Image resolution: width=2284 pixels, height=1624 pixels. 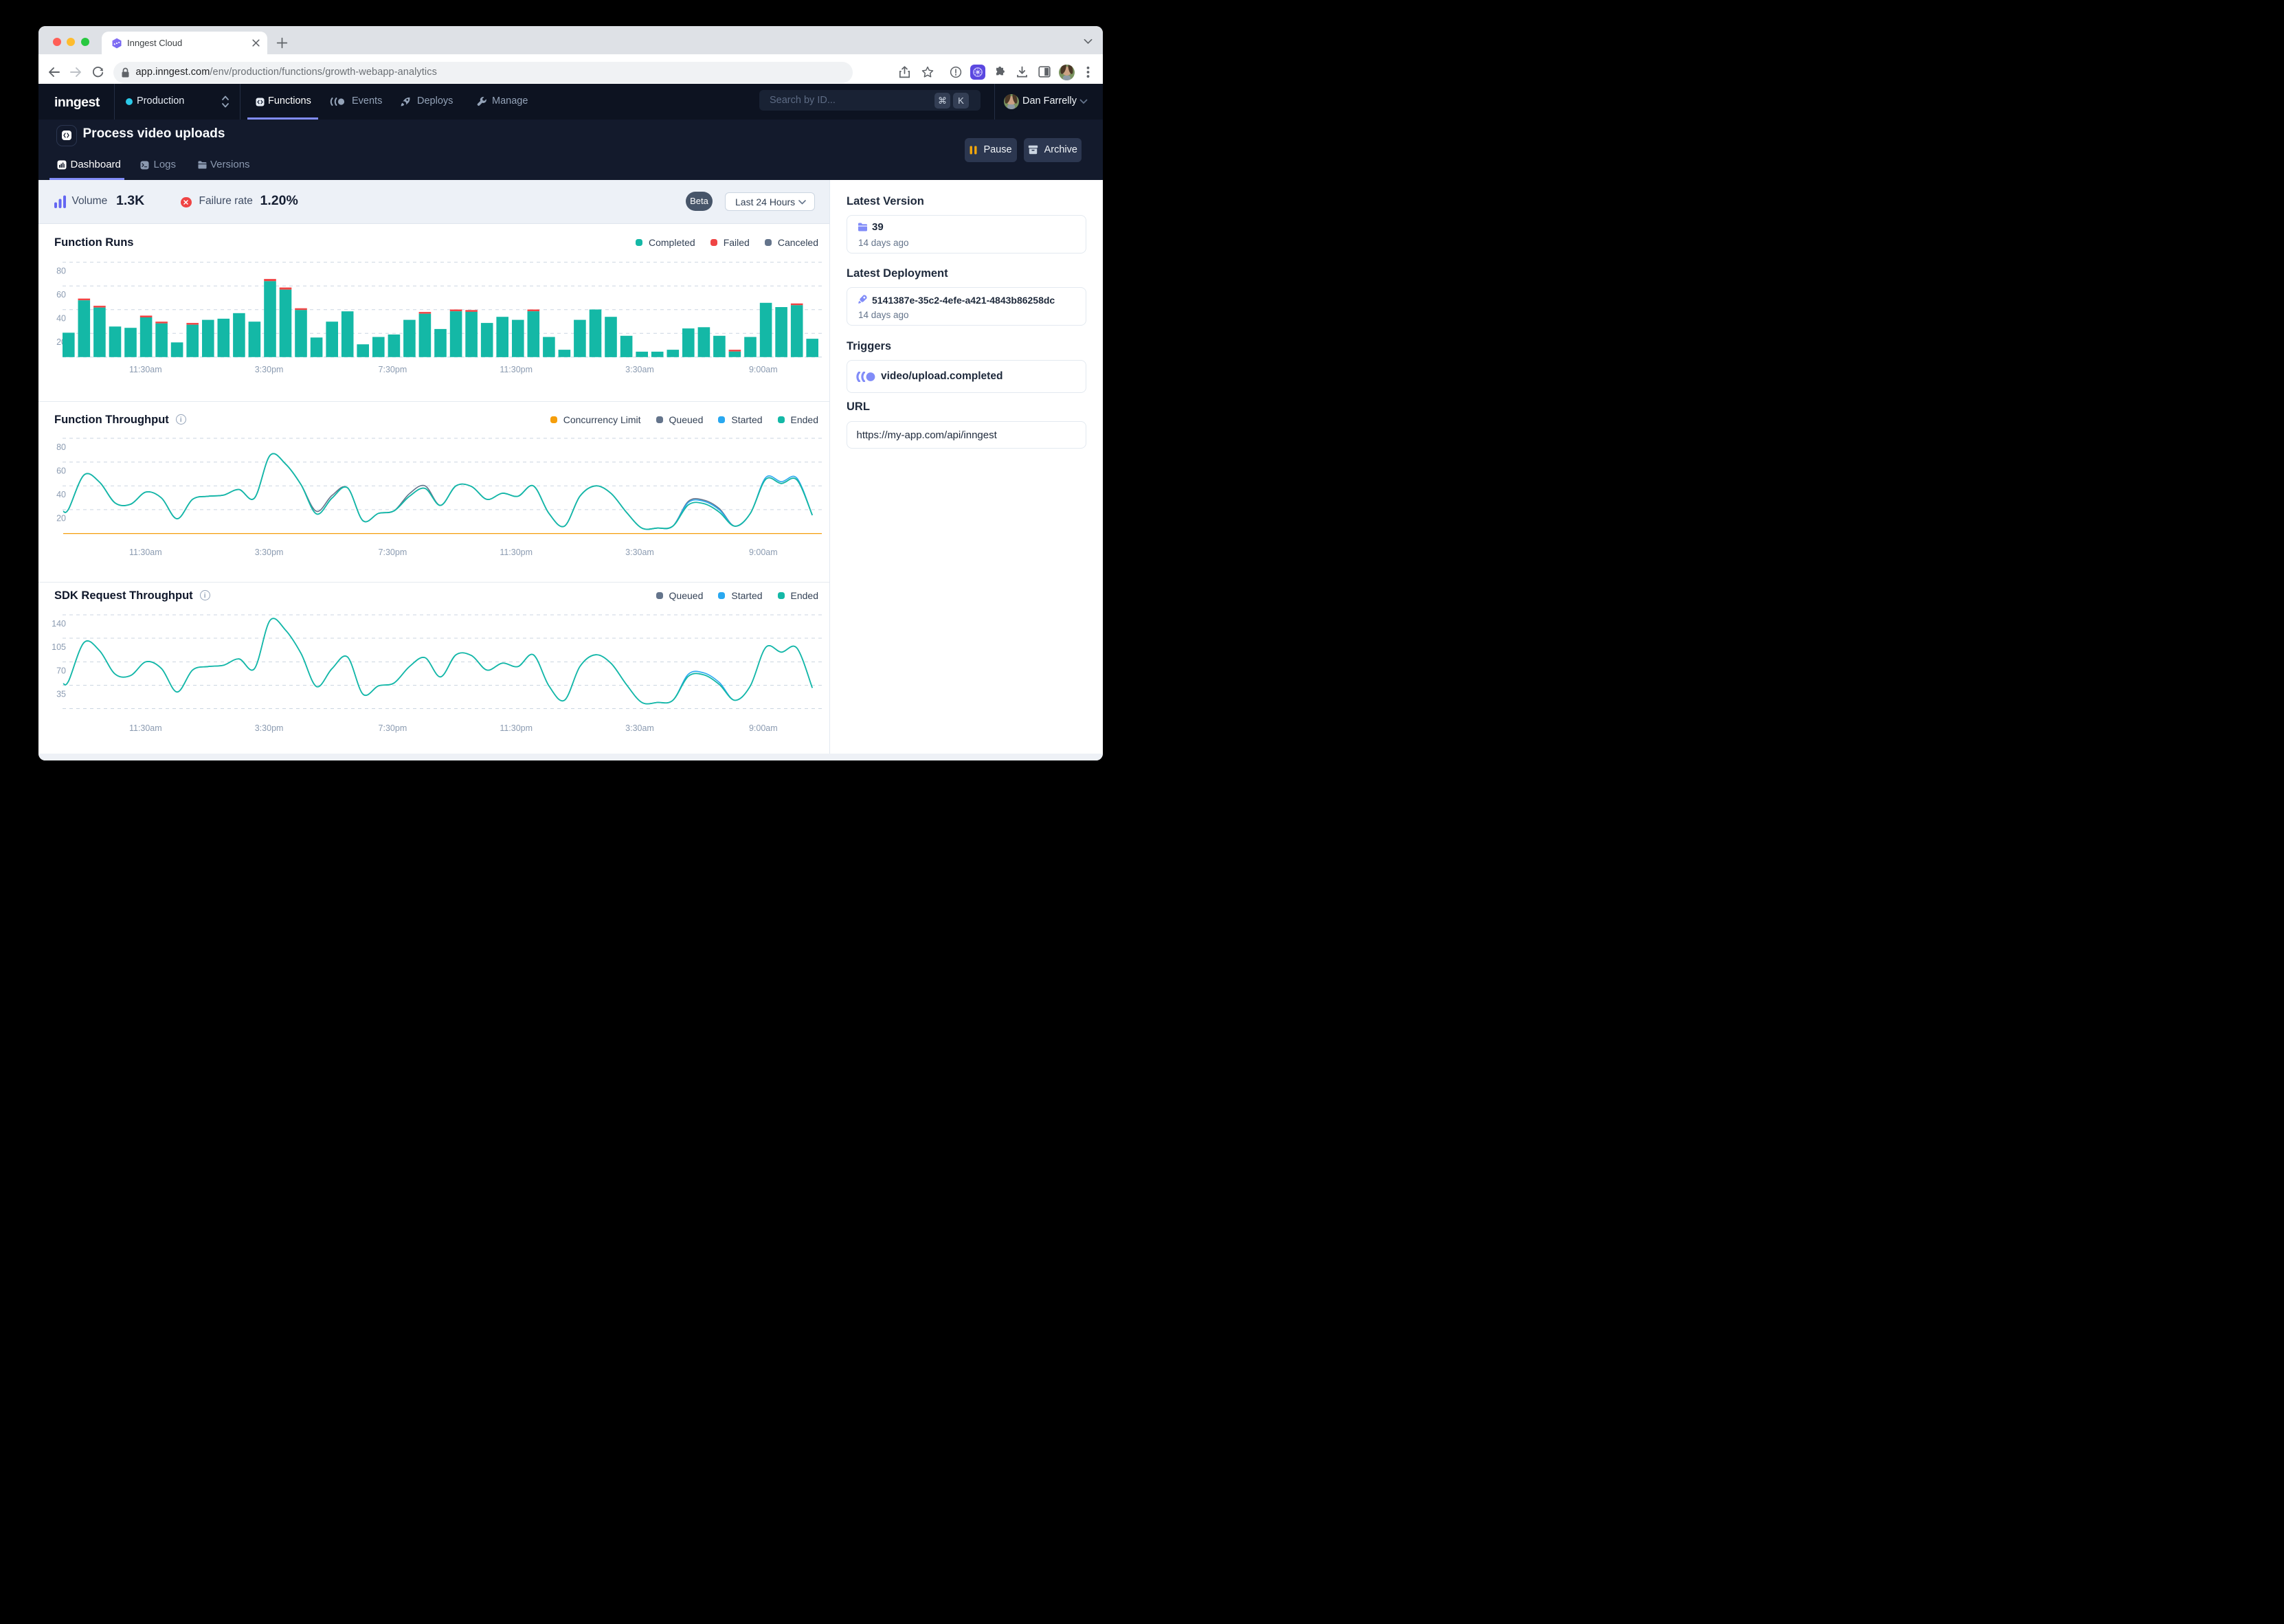 I want to click on svg-text: 35, so click(x=61, y=694).